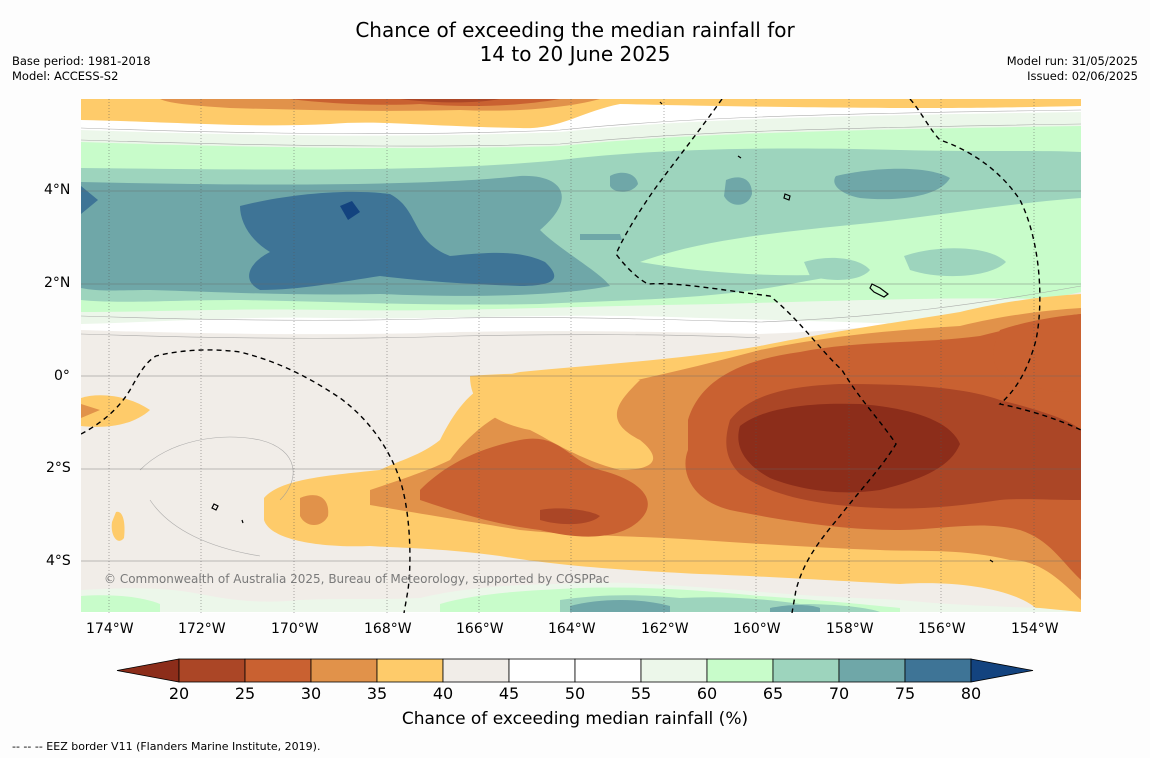 Image resolution: width=1150 pixels, height=758 pixels. I want to click on colorbar-tick-label: 50, so click(575, 693).